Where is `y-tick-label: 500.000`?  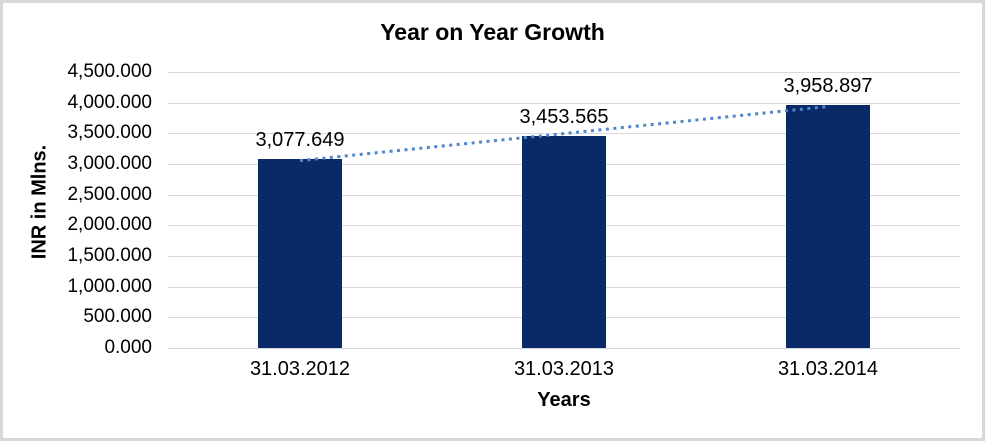
y-tick-label: 500.000 is located at coordinates (117, 317).